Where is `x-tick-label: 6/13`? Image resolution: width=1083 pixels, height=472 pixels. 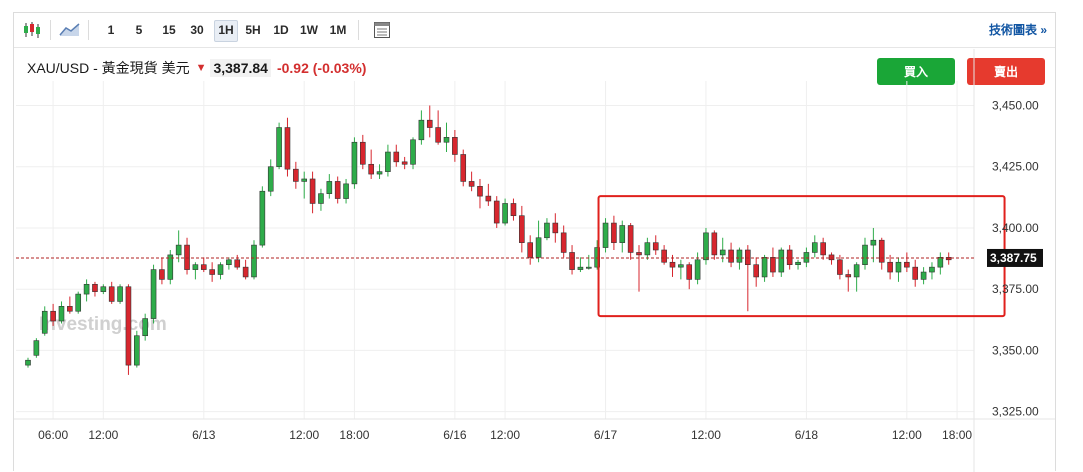
x-tick-label: 6/13 is located at coordinates (204, 435).